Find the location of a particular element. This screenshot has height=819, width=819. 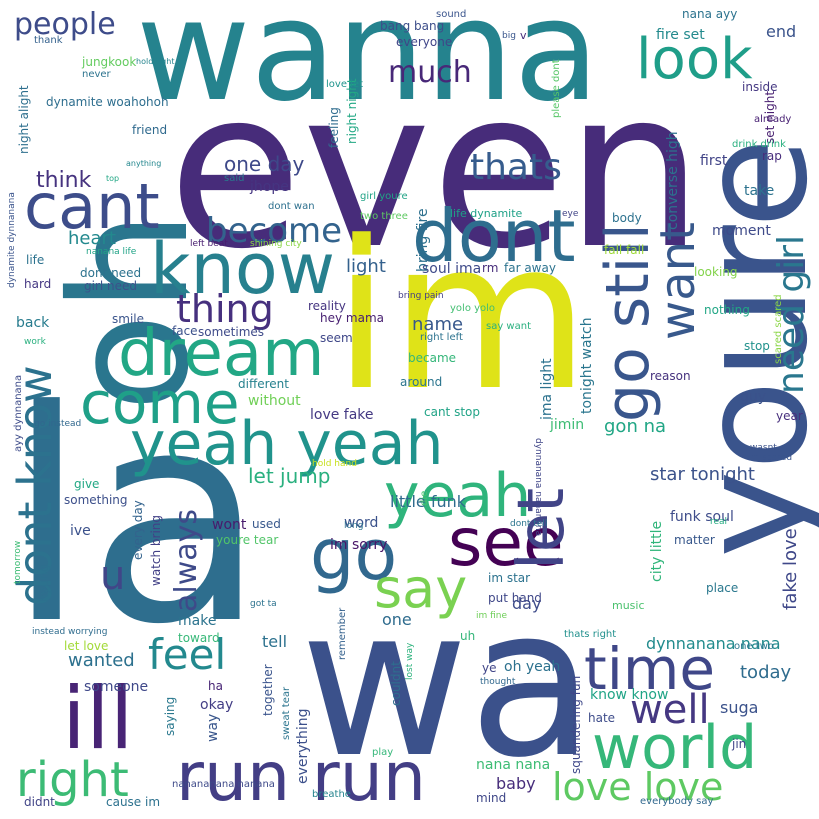

word-stop: stop is located at coordinates (757, 346).